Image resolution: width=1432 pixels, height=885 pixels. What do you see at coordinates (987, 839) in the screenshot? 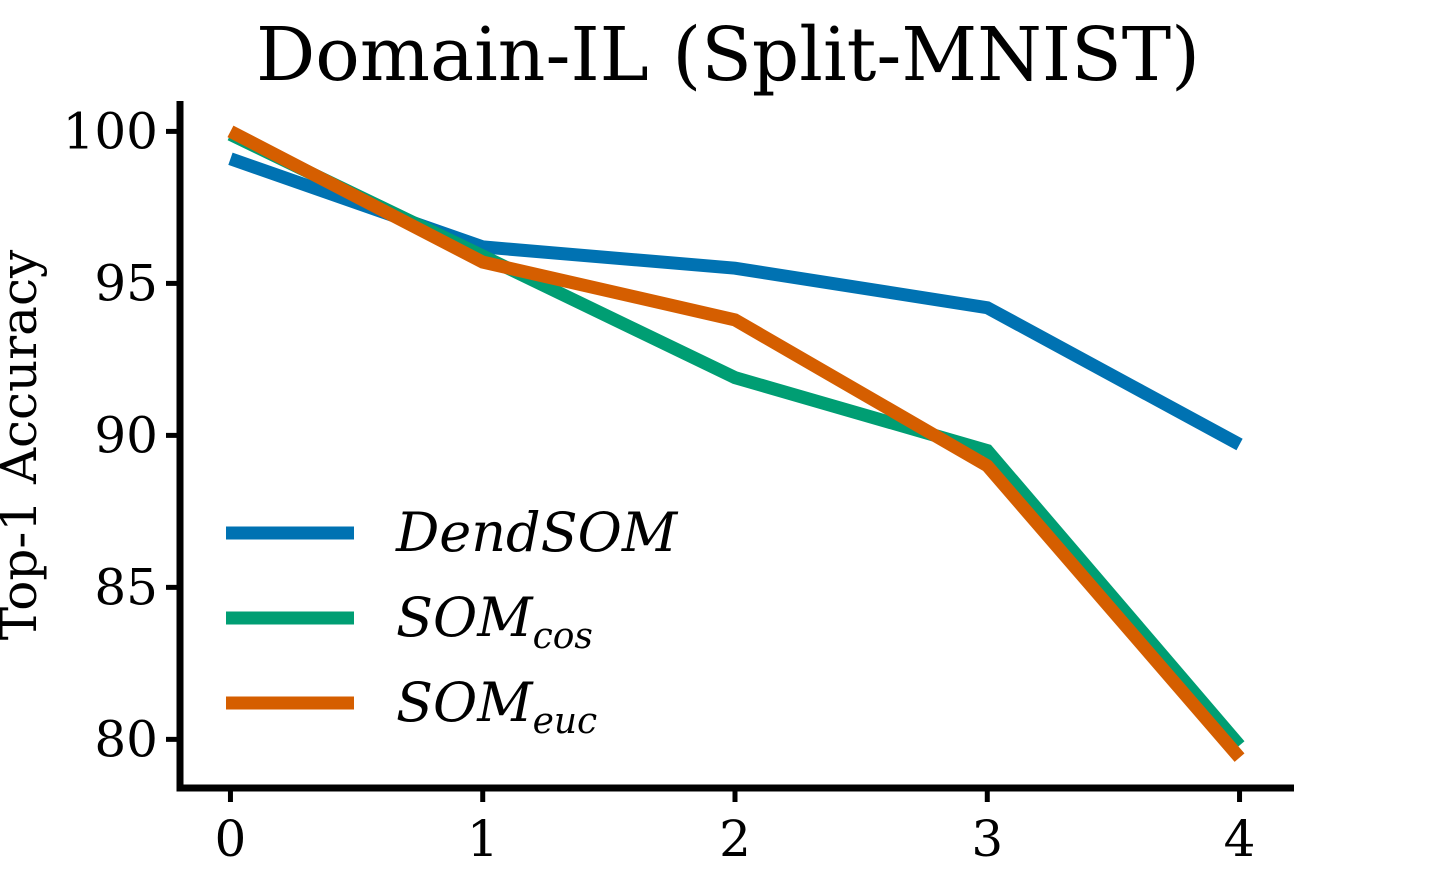
I see `x-tick-label: 3` at bounding box center [987, 839].